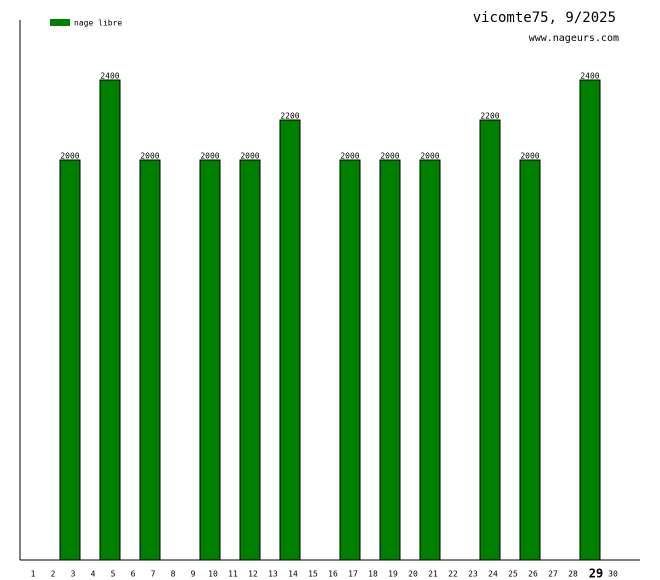  Describe the element at coordinates (193, 574) in the screenshot. I see `x-tick-label: 9` at that location.